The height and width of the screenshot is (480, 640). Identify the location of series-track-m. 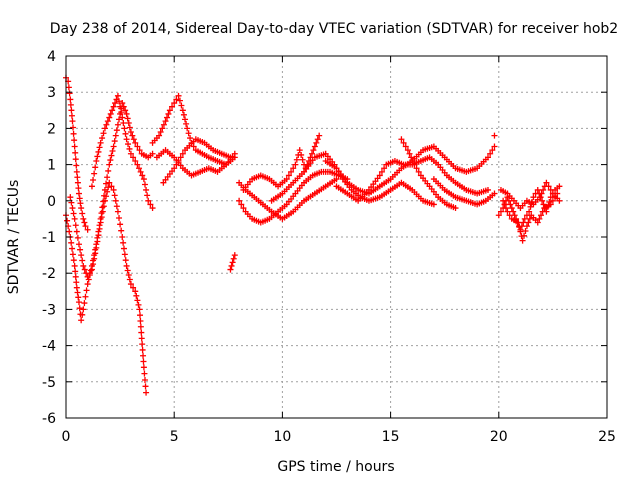
(369, 179).